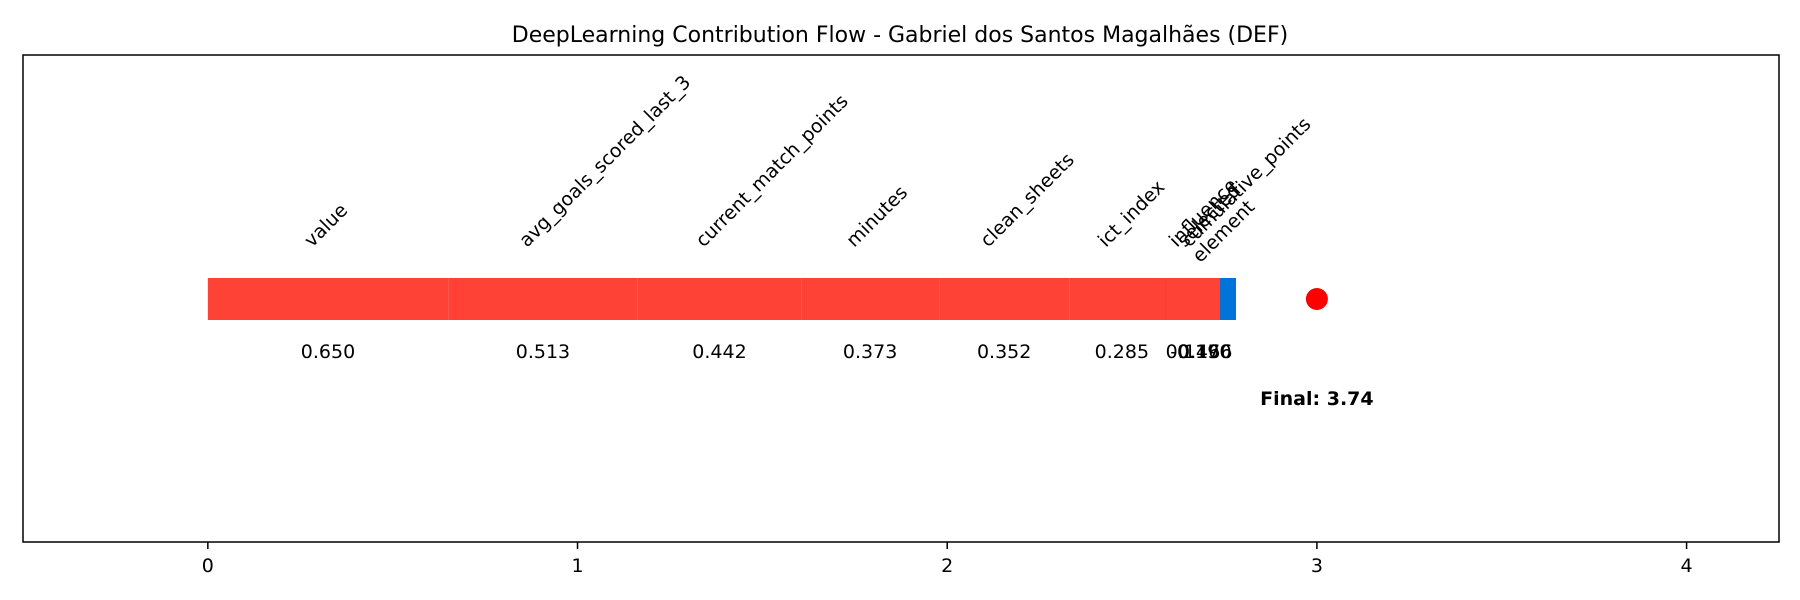 Image resolution: width=1800 pixels, height=600 pixels. I want to click on x-tick-label-2: 2, so click(947, 566).